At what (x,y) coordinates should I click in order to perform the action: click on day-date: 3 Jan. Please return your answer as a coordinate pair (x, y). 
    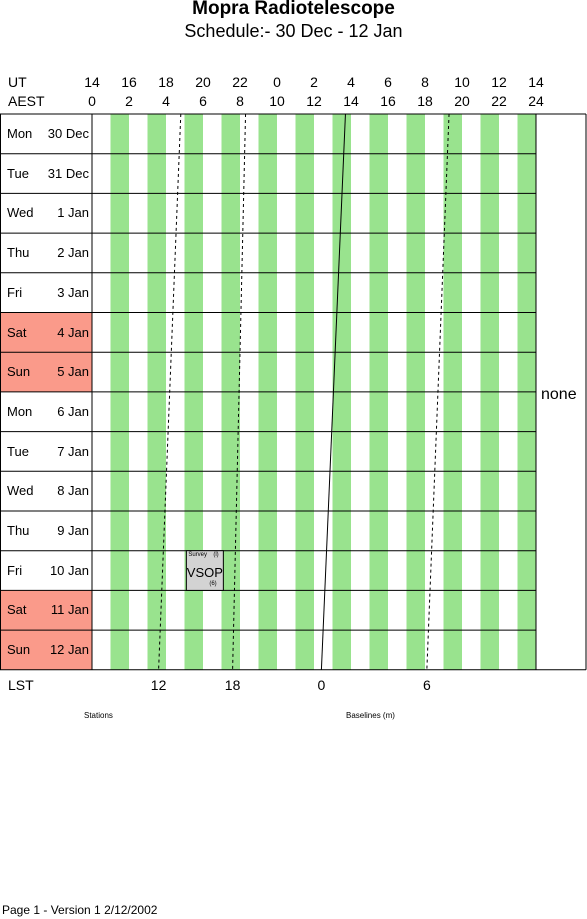
    Looking at the image, I should click on (73, 292).